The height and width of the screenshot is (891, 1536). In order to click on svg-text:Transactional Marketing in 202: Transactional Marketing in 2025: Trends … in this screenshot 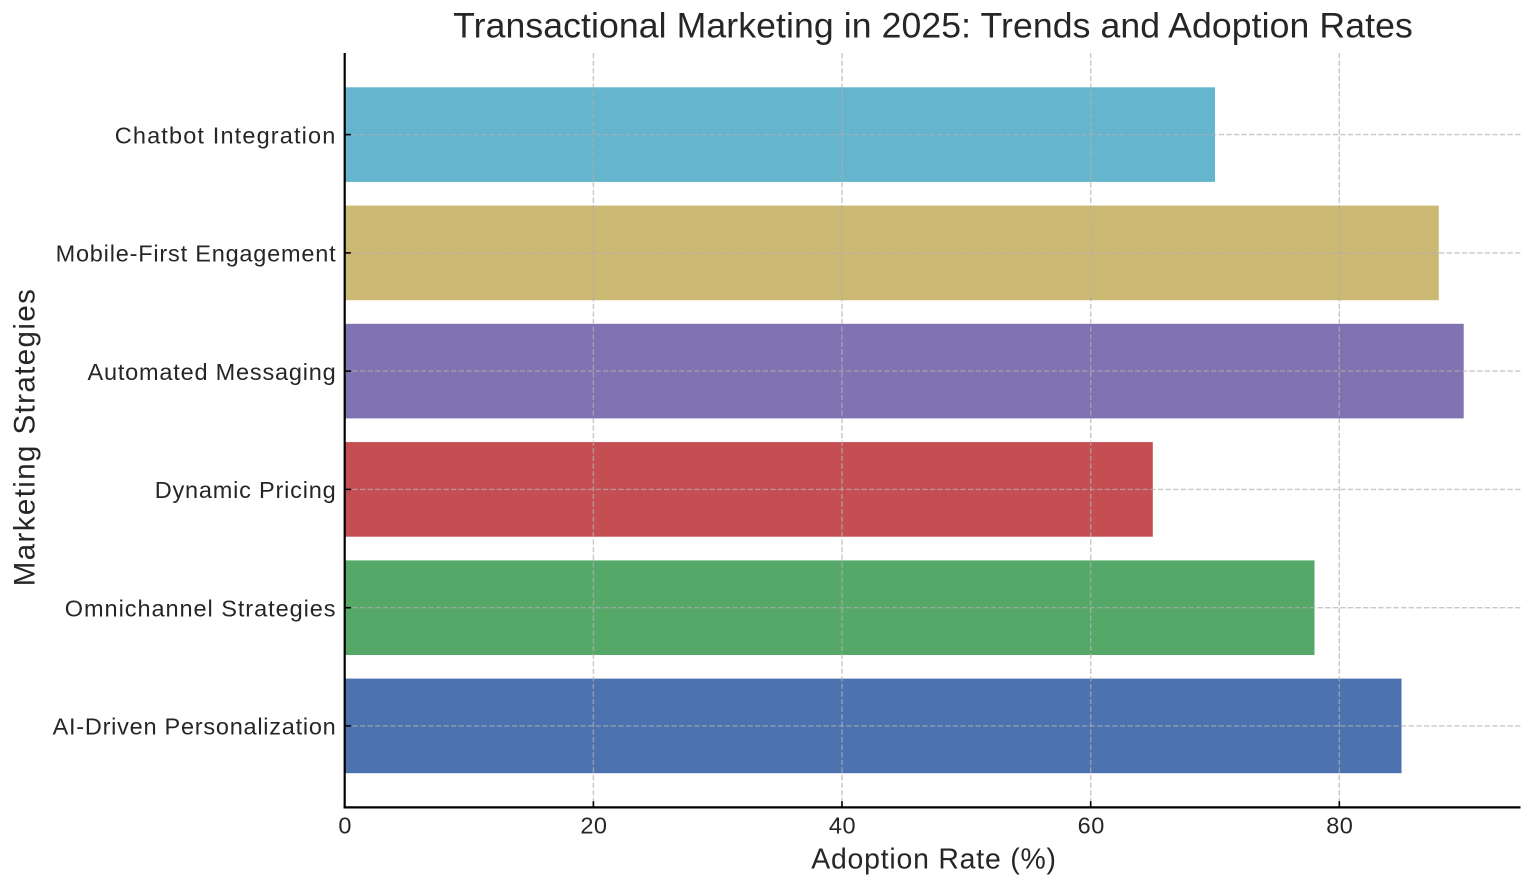, I will do `click(933, 26)`.